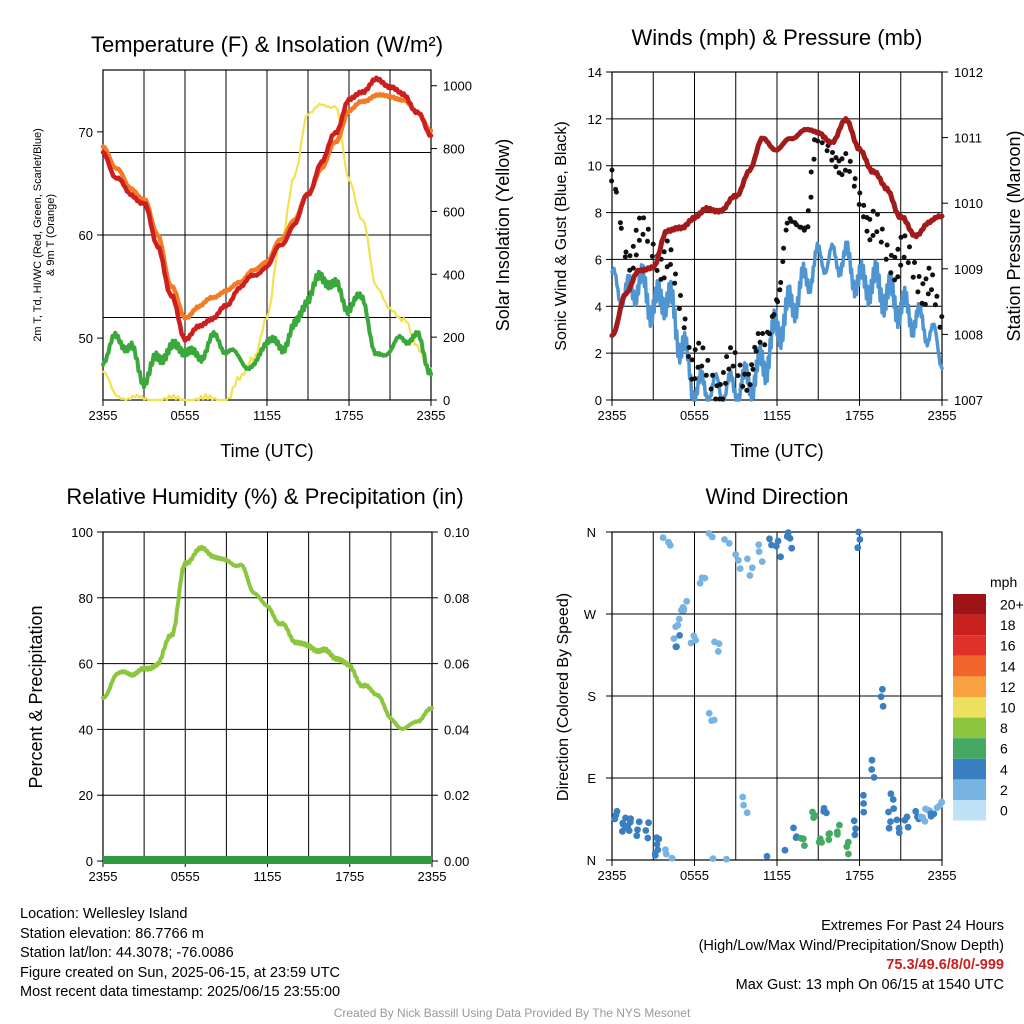 The height and width of the screenshot is (1024, 1024). I want to click on extremes-values: 75.3/49.6/8/0/-999, so click(945, 965).